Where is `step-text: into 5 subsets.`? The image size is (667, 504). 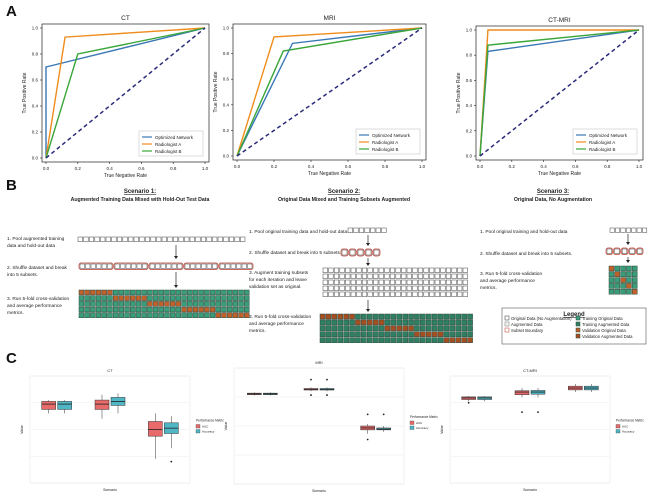 step-text: into 5 subsets. is located at coordinates (22, 275).